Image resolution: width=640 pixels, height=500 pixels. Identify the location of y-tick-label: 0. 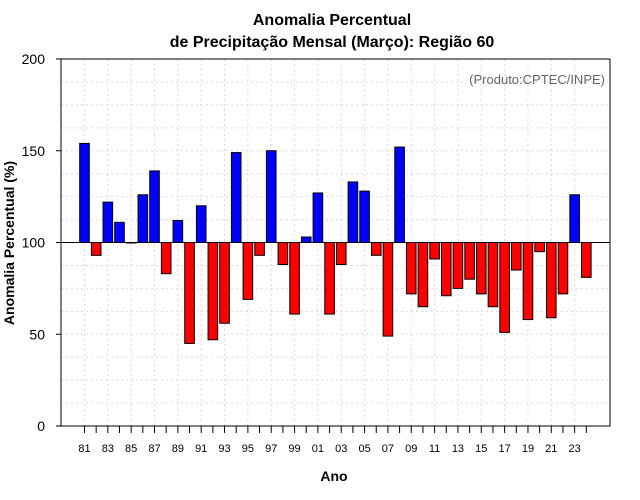
(41, 426).